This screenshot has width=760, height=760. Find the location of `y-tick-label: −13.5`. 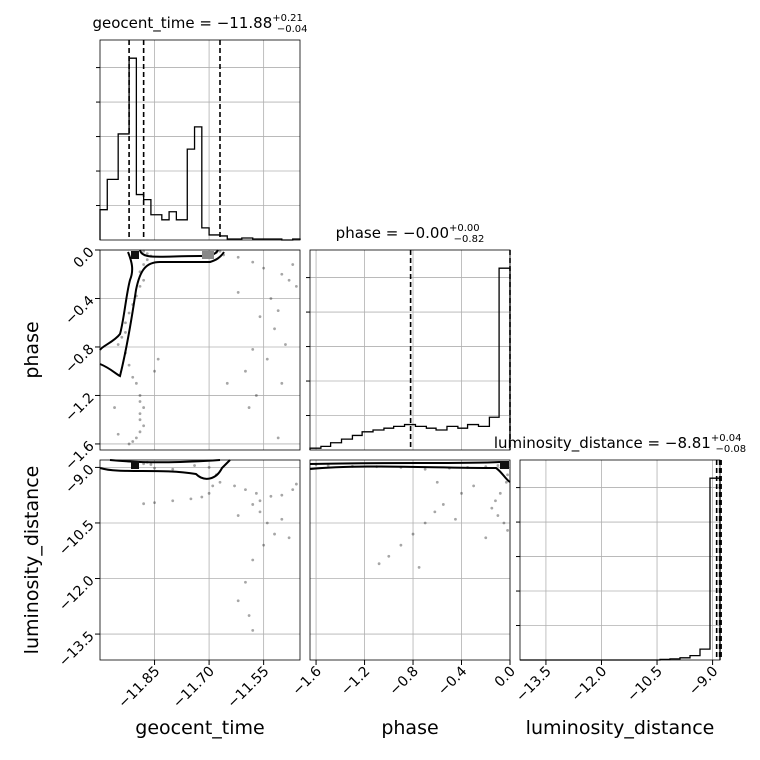

y-tick-label: −13.5 is located at coordinates (77, 649).